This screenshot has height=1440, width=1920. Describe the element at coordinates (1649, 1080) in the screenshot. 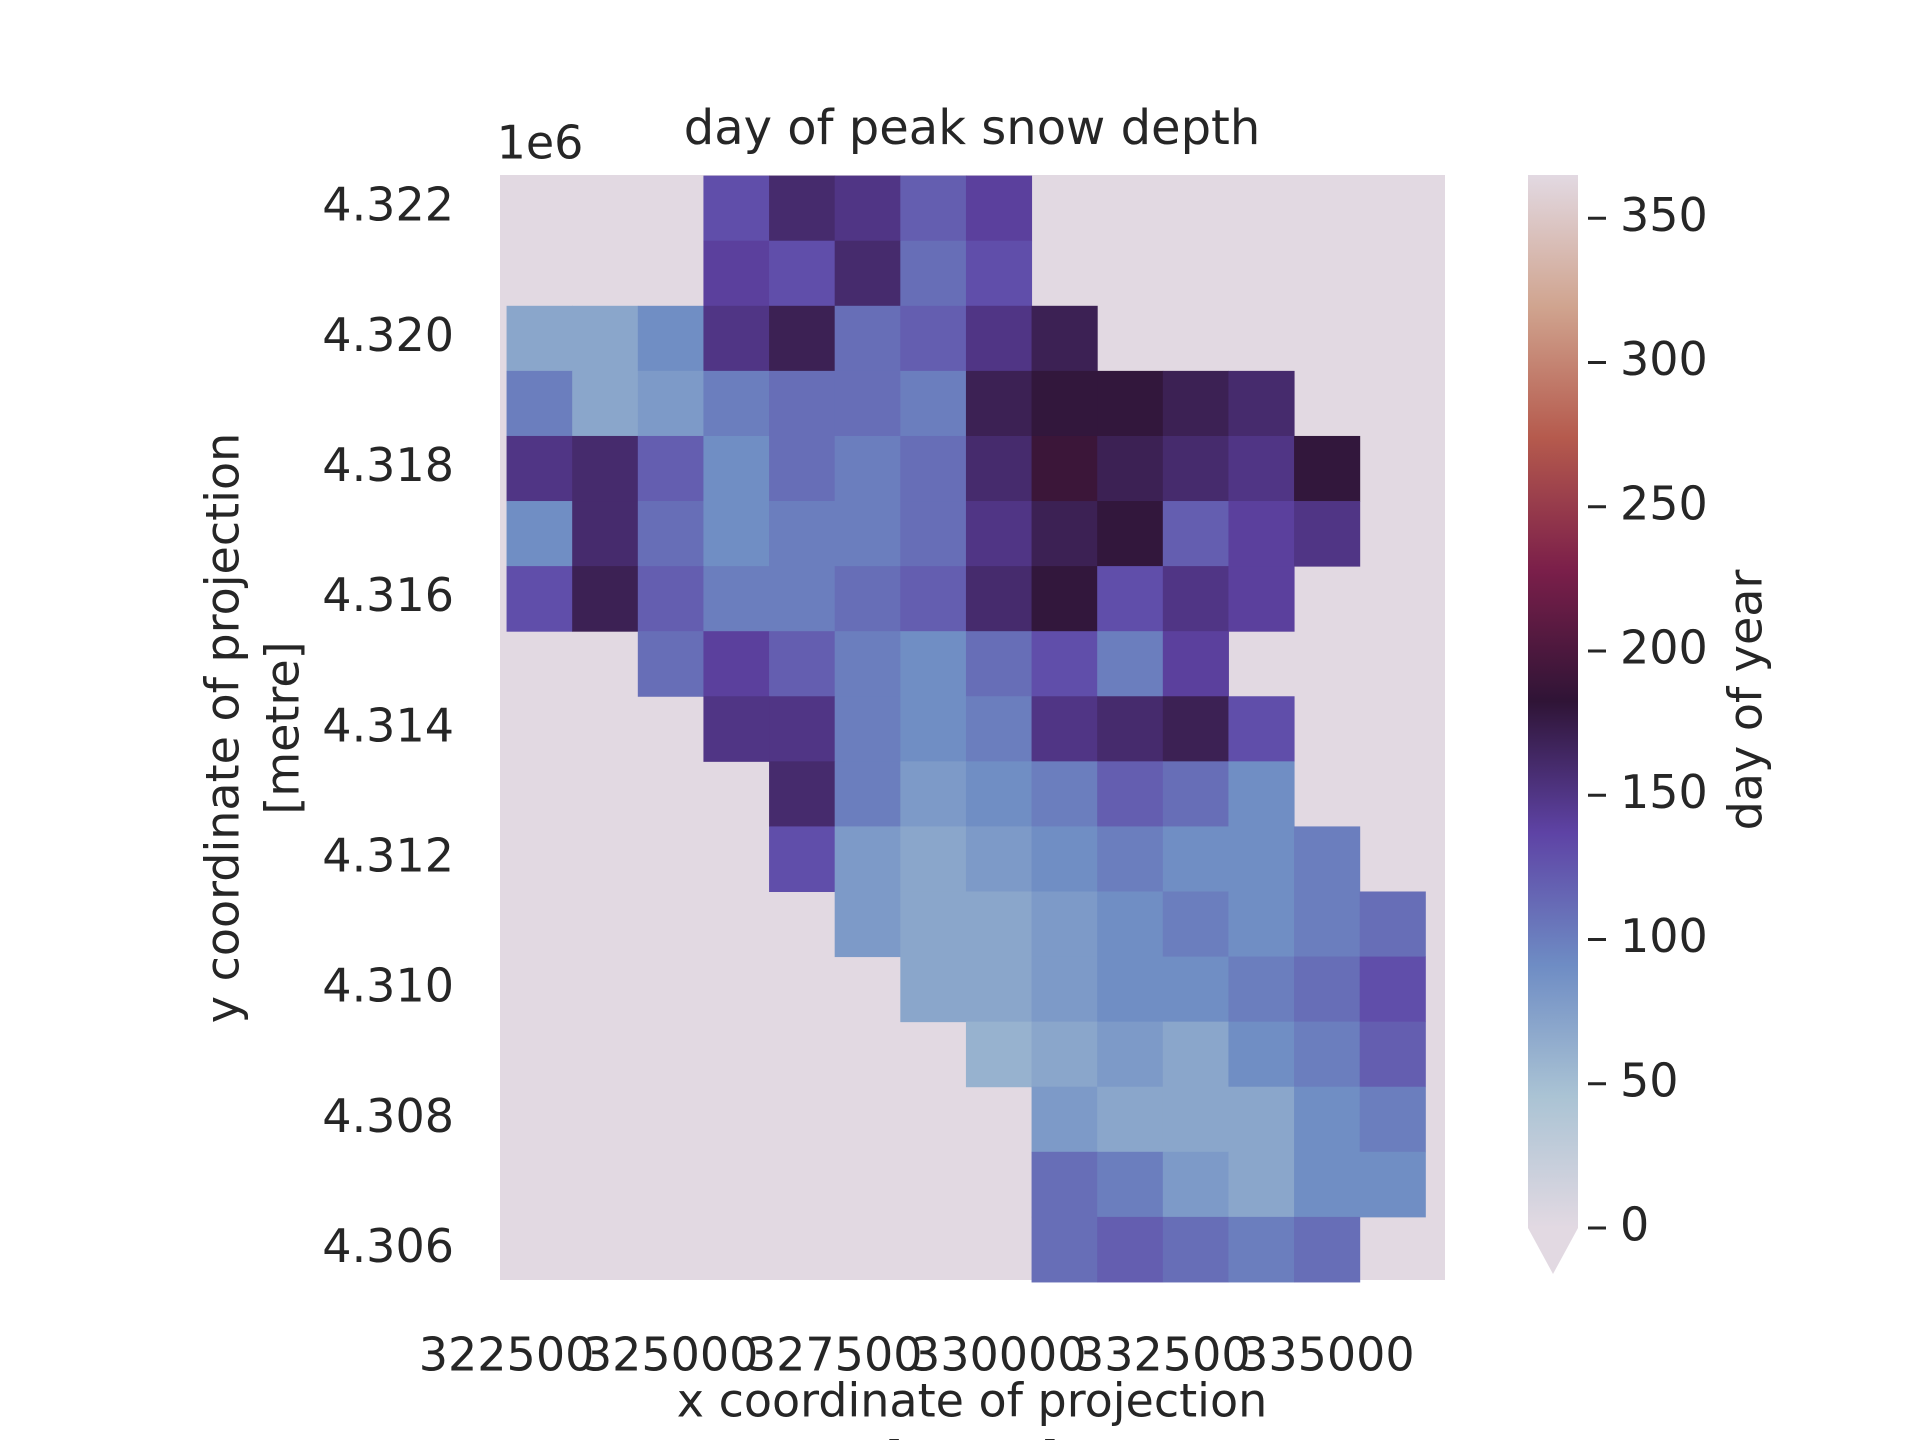

I see `colorbar-tick-label: 50` at that location.